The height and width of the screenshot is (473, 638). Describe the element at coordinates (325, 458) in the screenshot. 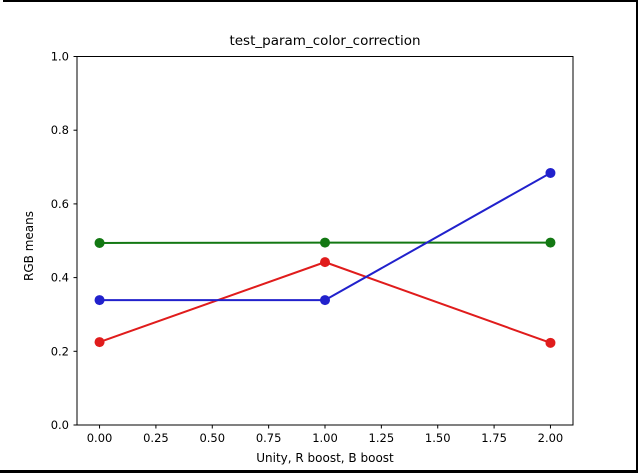

I see `x-axis-label: Unity, R boost, B boost` at that location.